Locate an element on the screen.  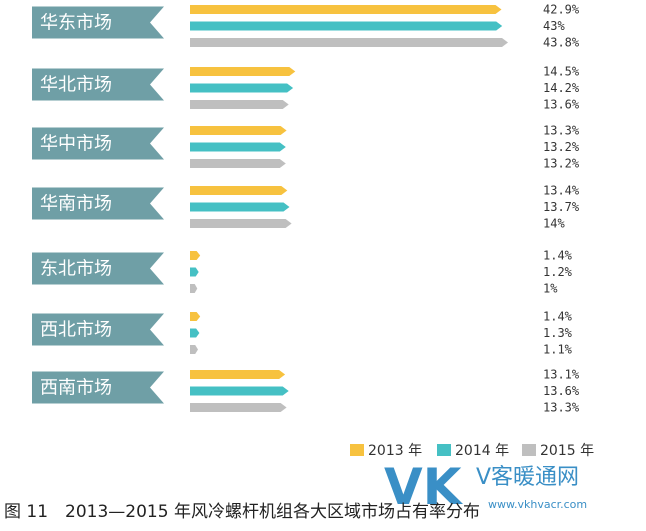
data-label: 13.7% is located at coordinates (561, 207).